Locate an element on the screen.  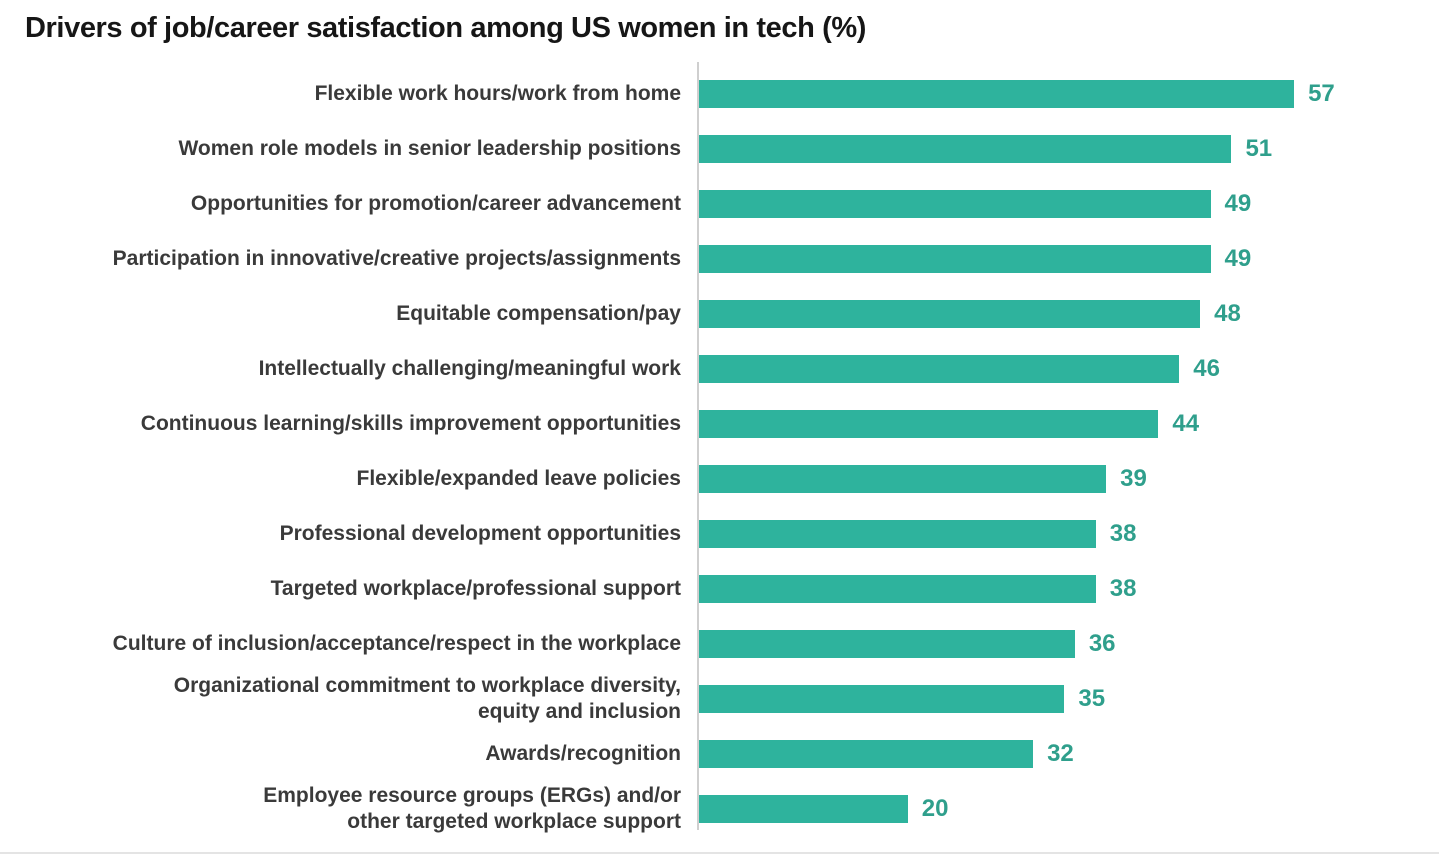
bar-track: 48 is located at coordinates (1069, 313).